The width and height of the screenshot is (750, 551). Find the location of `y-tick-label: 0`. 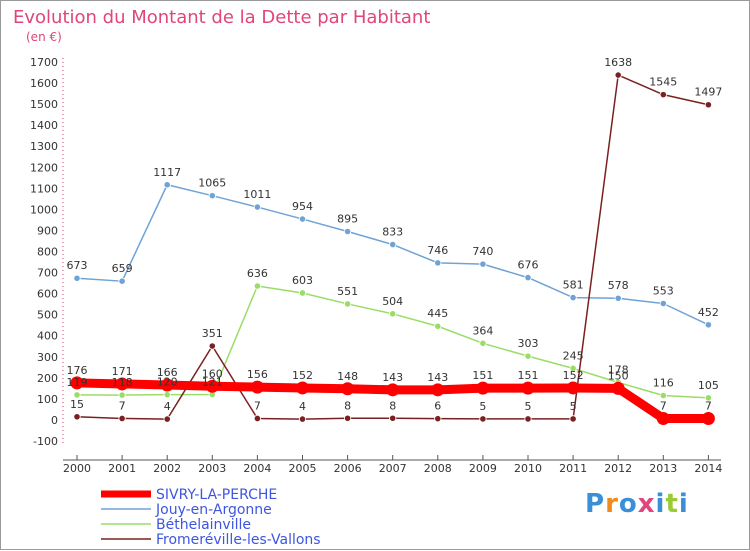

y-tick-label: 0 is located at coordinates (54, 420).